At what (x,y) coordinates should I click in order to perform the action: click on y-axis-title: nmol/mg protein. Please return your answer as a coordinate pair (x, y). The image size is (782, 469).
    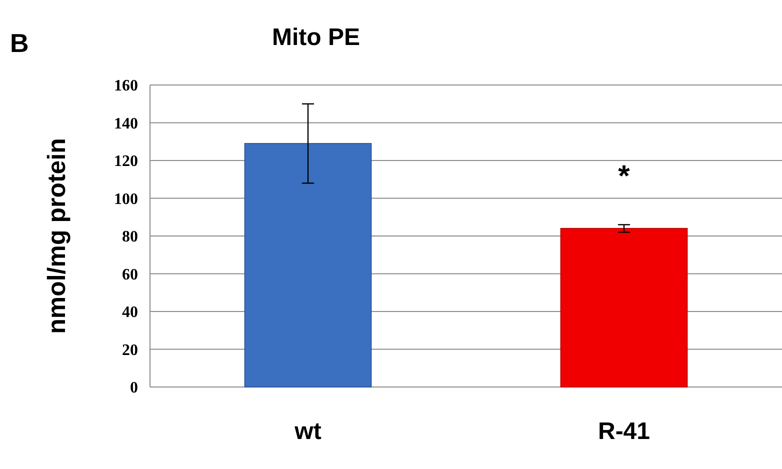
    Looking at the image, I should click on (57, 236).